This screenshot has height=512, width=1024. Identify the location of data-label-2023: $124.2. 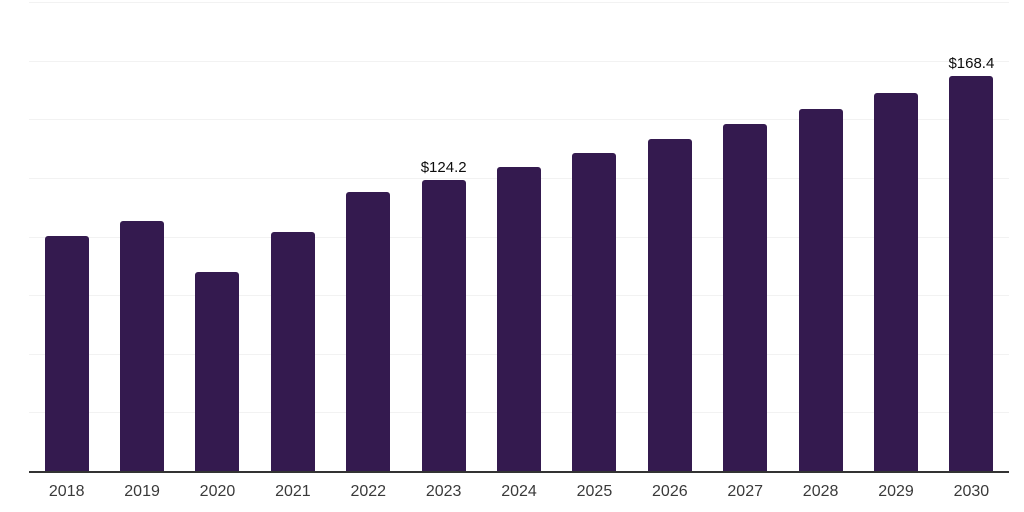
(443, 167).